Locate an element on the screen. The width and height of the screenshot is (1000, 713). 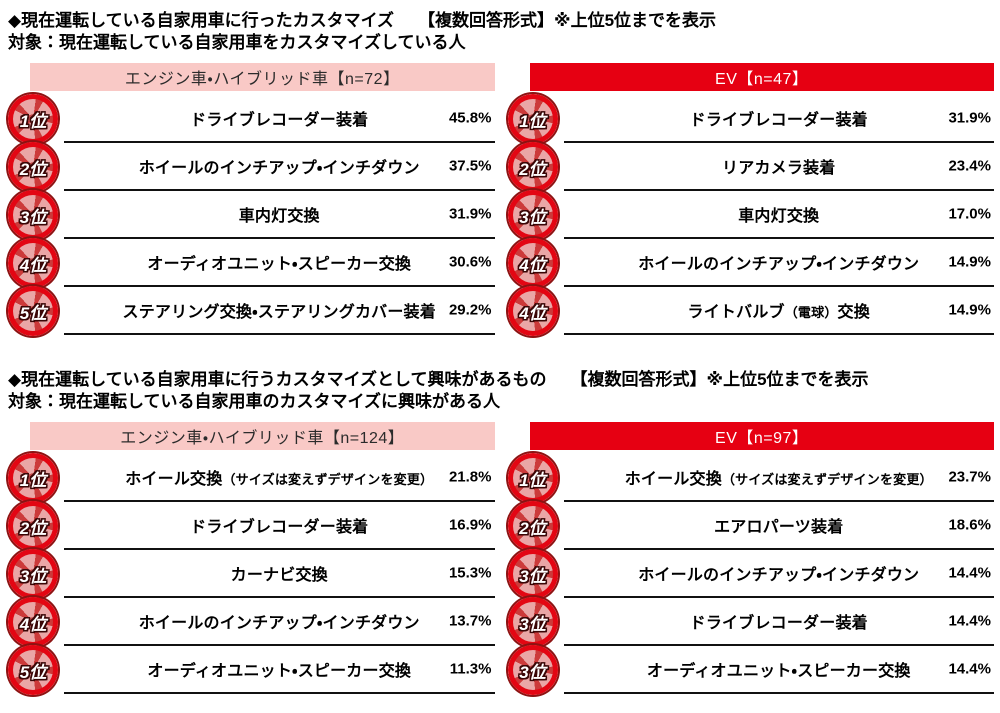
table-header: エンジン車・ハイブリッド車【n=124】 is located at coordinates (262, 436).